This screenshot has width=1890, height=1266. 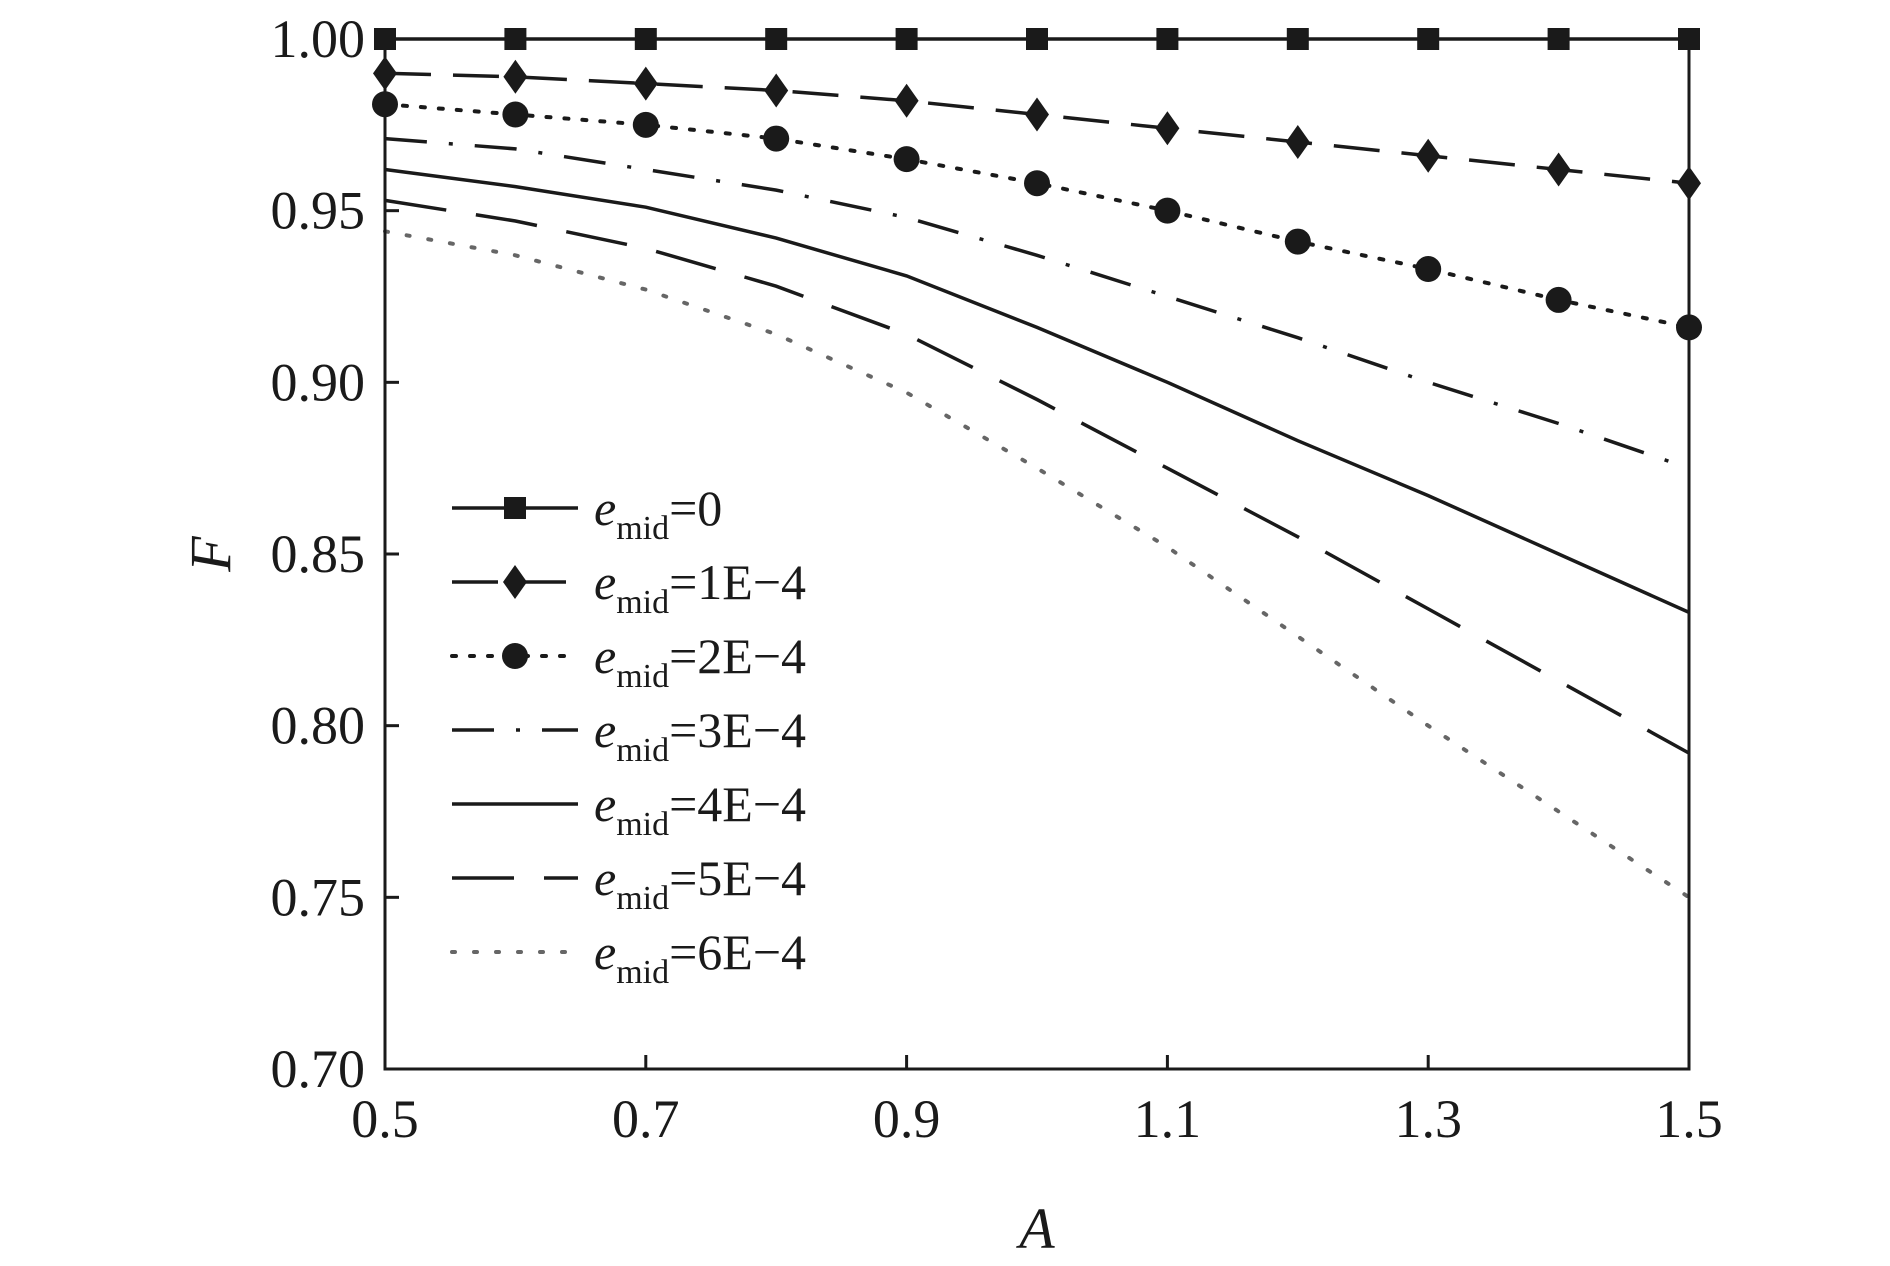 What do you see at coordinates (318, 211) in the screenshot?
I see `y-tick-label: 0.95` at bounding box center [318, 211].